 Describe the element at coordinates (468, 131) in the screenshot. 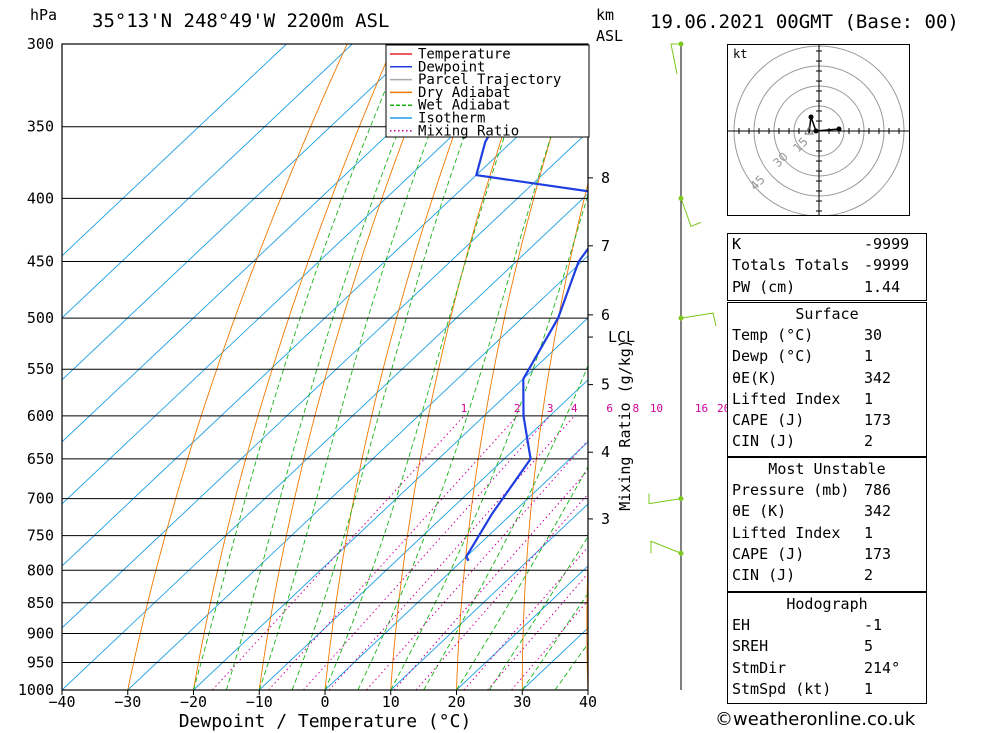

I see `legend-label: Mixing Ratio` at that location.